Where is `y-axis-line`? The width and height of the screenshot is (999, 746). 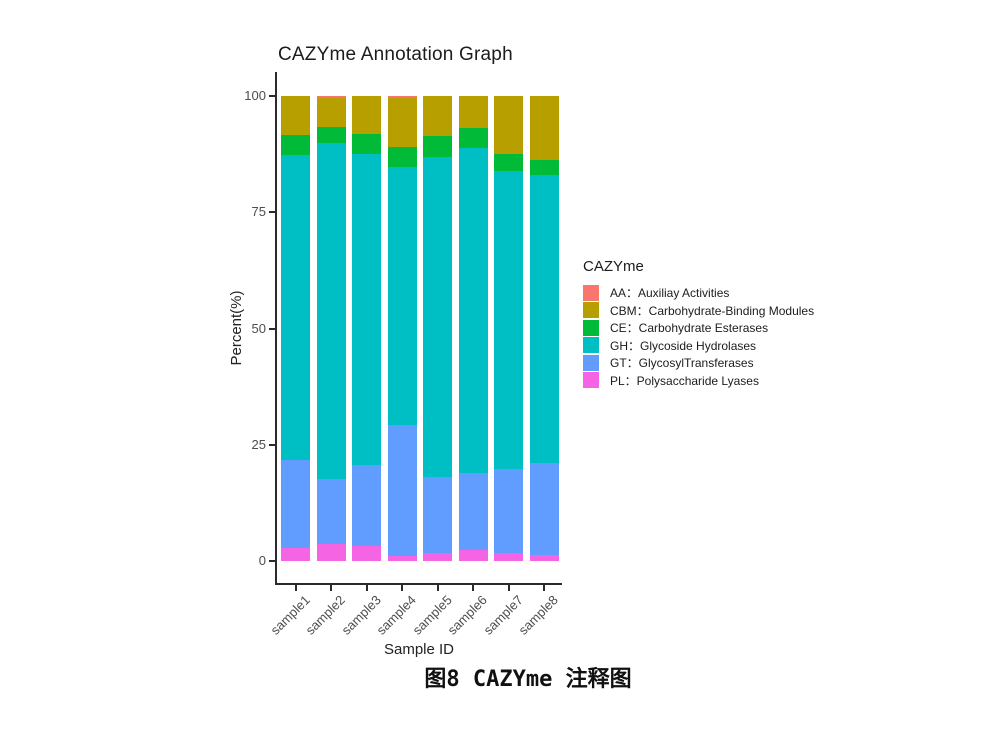 y-axis-line is located at coordinates (276, 328).